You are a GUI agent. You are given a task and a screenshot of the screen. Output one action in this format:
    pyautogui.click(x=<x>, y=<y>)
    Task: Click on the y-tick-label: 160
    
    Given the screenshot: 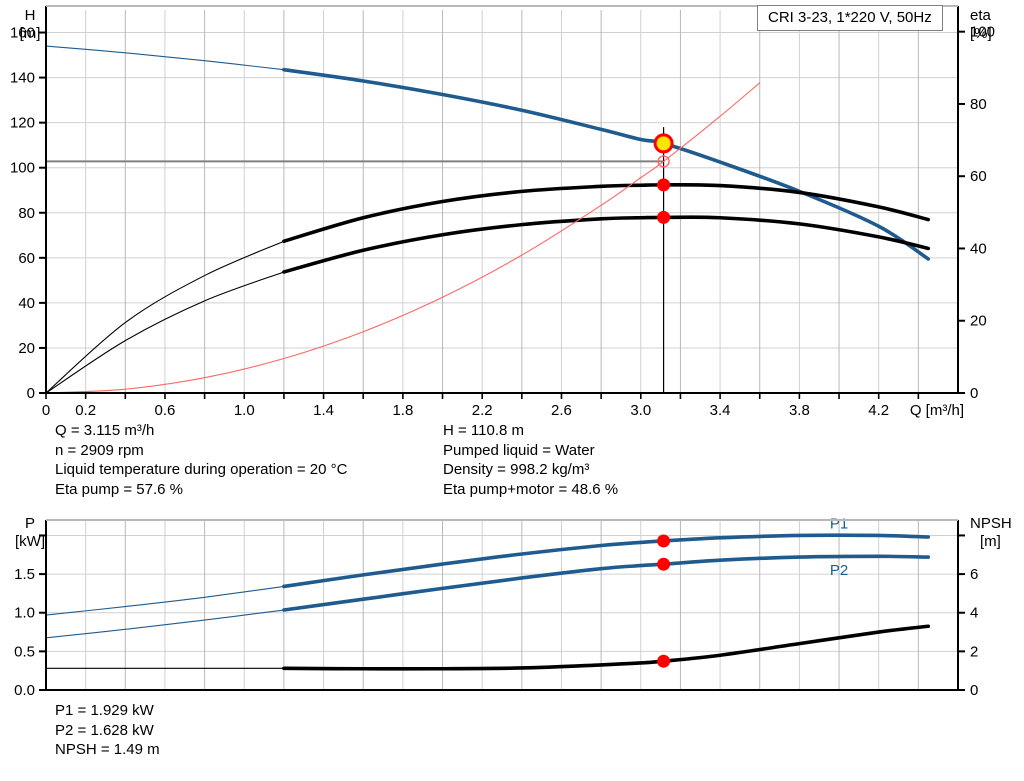 What is the action you would take?
    pyautogui.click(x=22, y=33)
    